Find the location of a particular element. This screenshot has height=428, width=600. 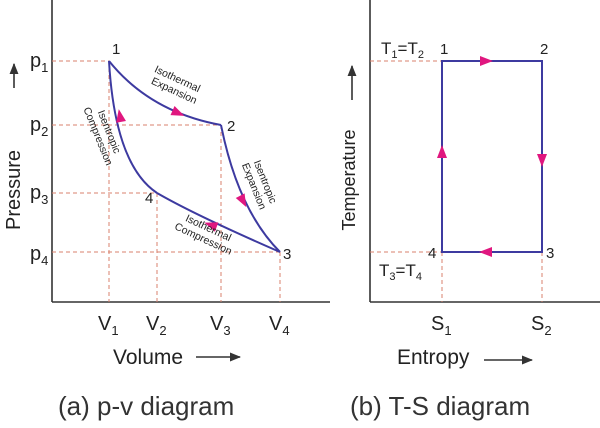

ts-caption: (b) T-S diagram is located at coordinates (440, 406).